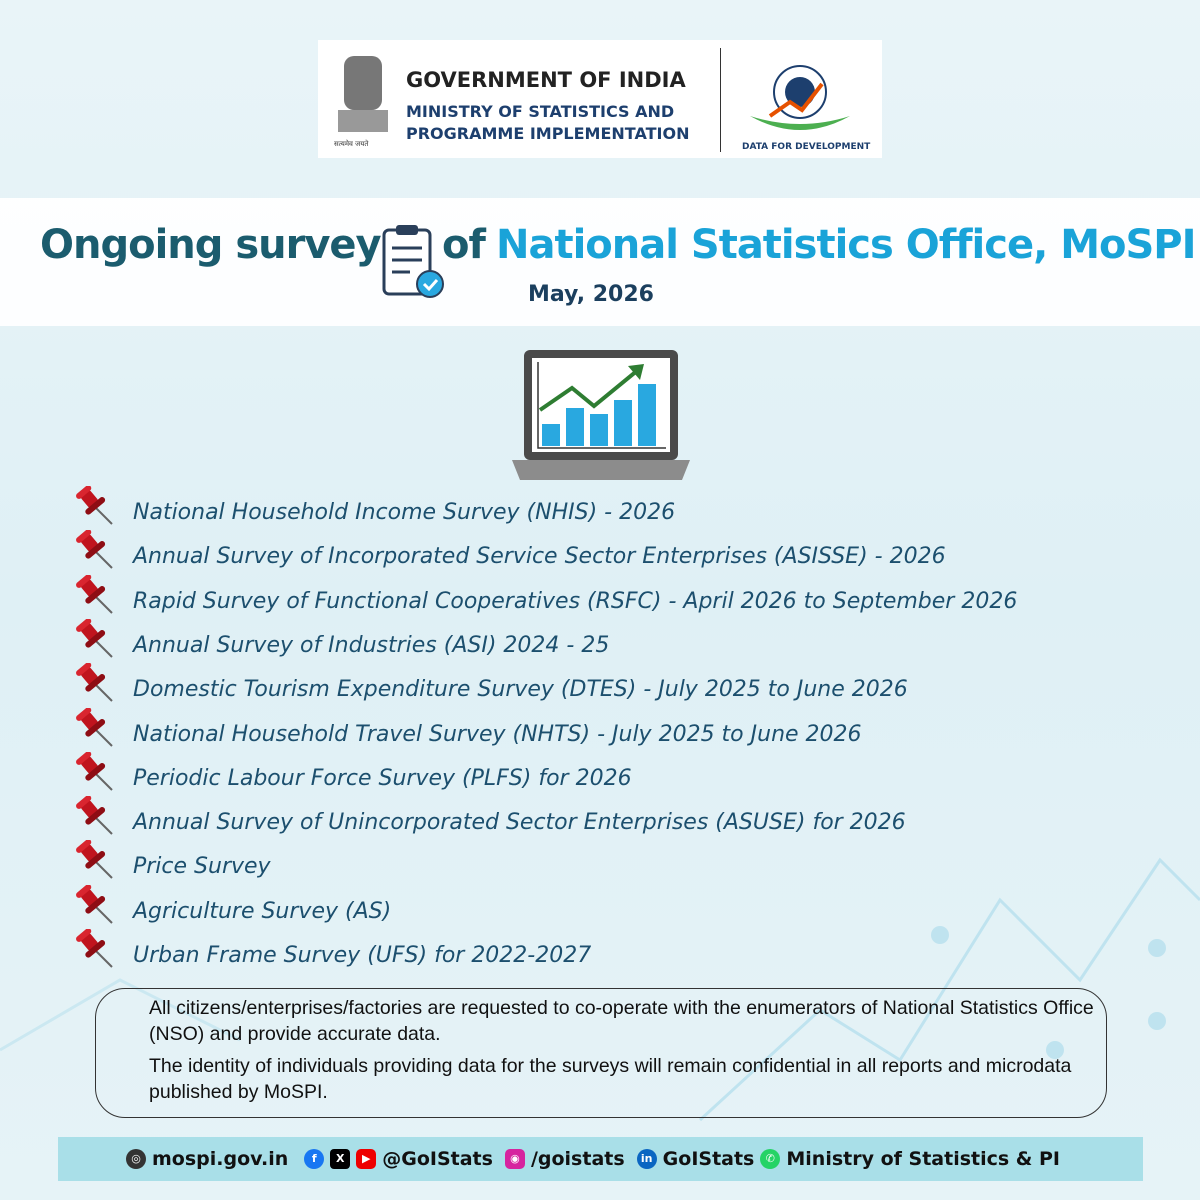  I want to click on instagram-icon: ◉, so click(514, 1159).